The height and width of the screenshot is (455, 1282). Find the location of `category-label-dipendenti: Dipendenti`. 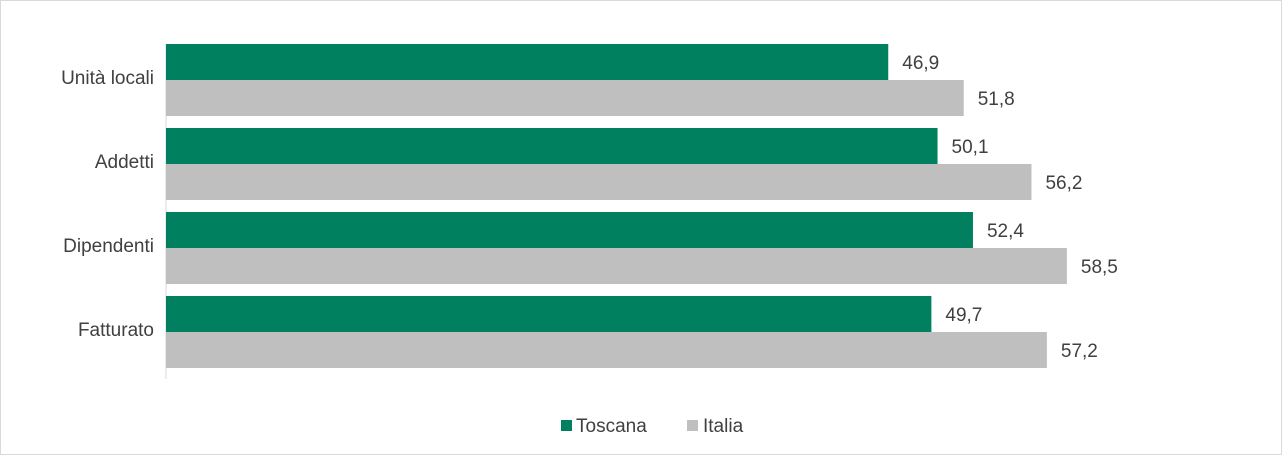

category-label-dipendenti: Dipendenti is located at coordinates (108, 246).